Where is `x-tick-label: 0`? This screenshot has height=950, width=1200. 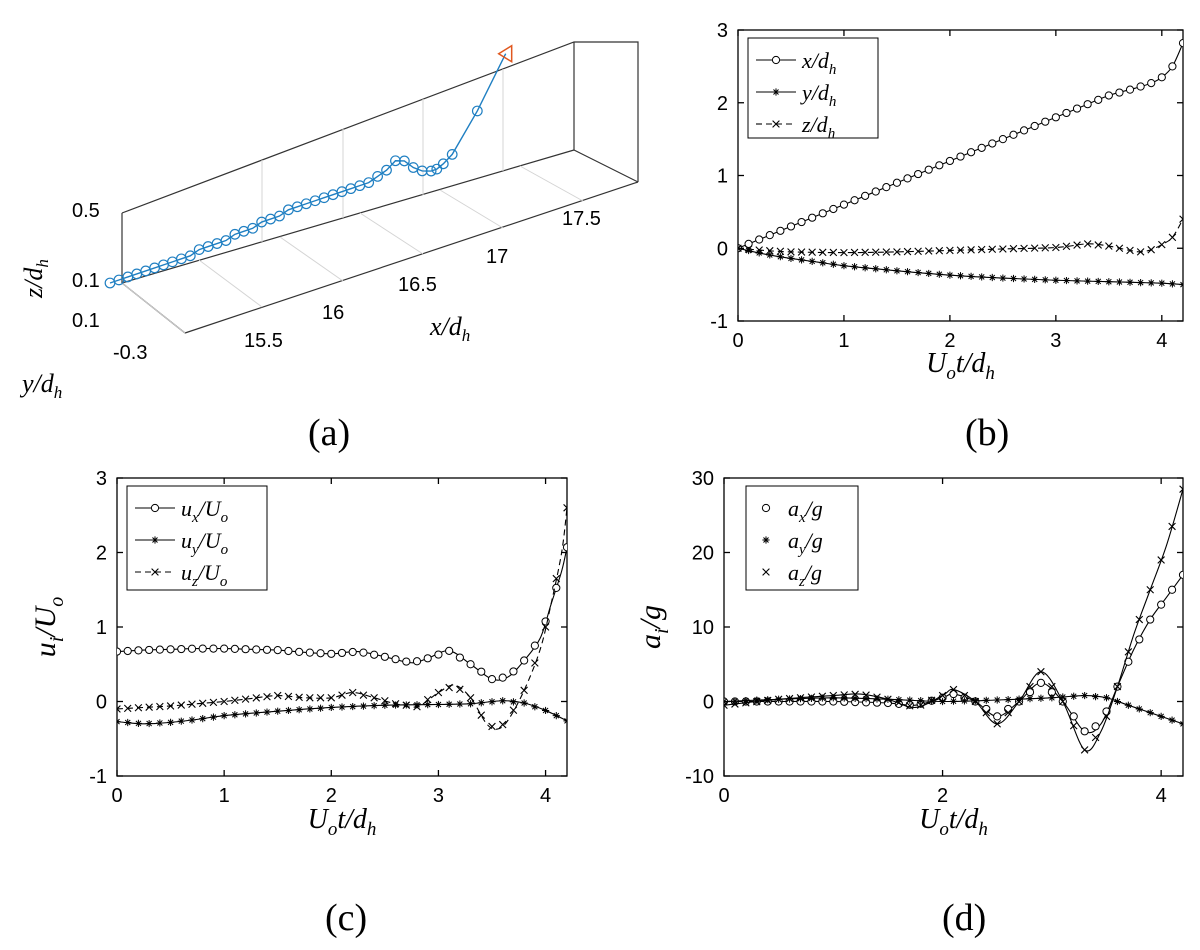 x-tick-label: 0 is located at coordinates (116, 796).